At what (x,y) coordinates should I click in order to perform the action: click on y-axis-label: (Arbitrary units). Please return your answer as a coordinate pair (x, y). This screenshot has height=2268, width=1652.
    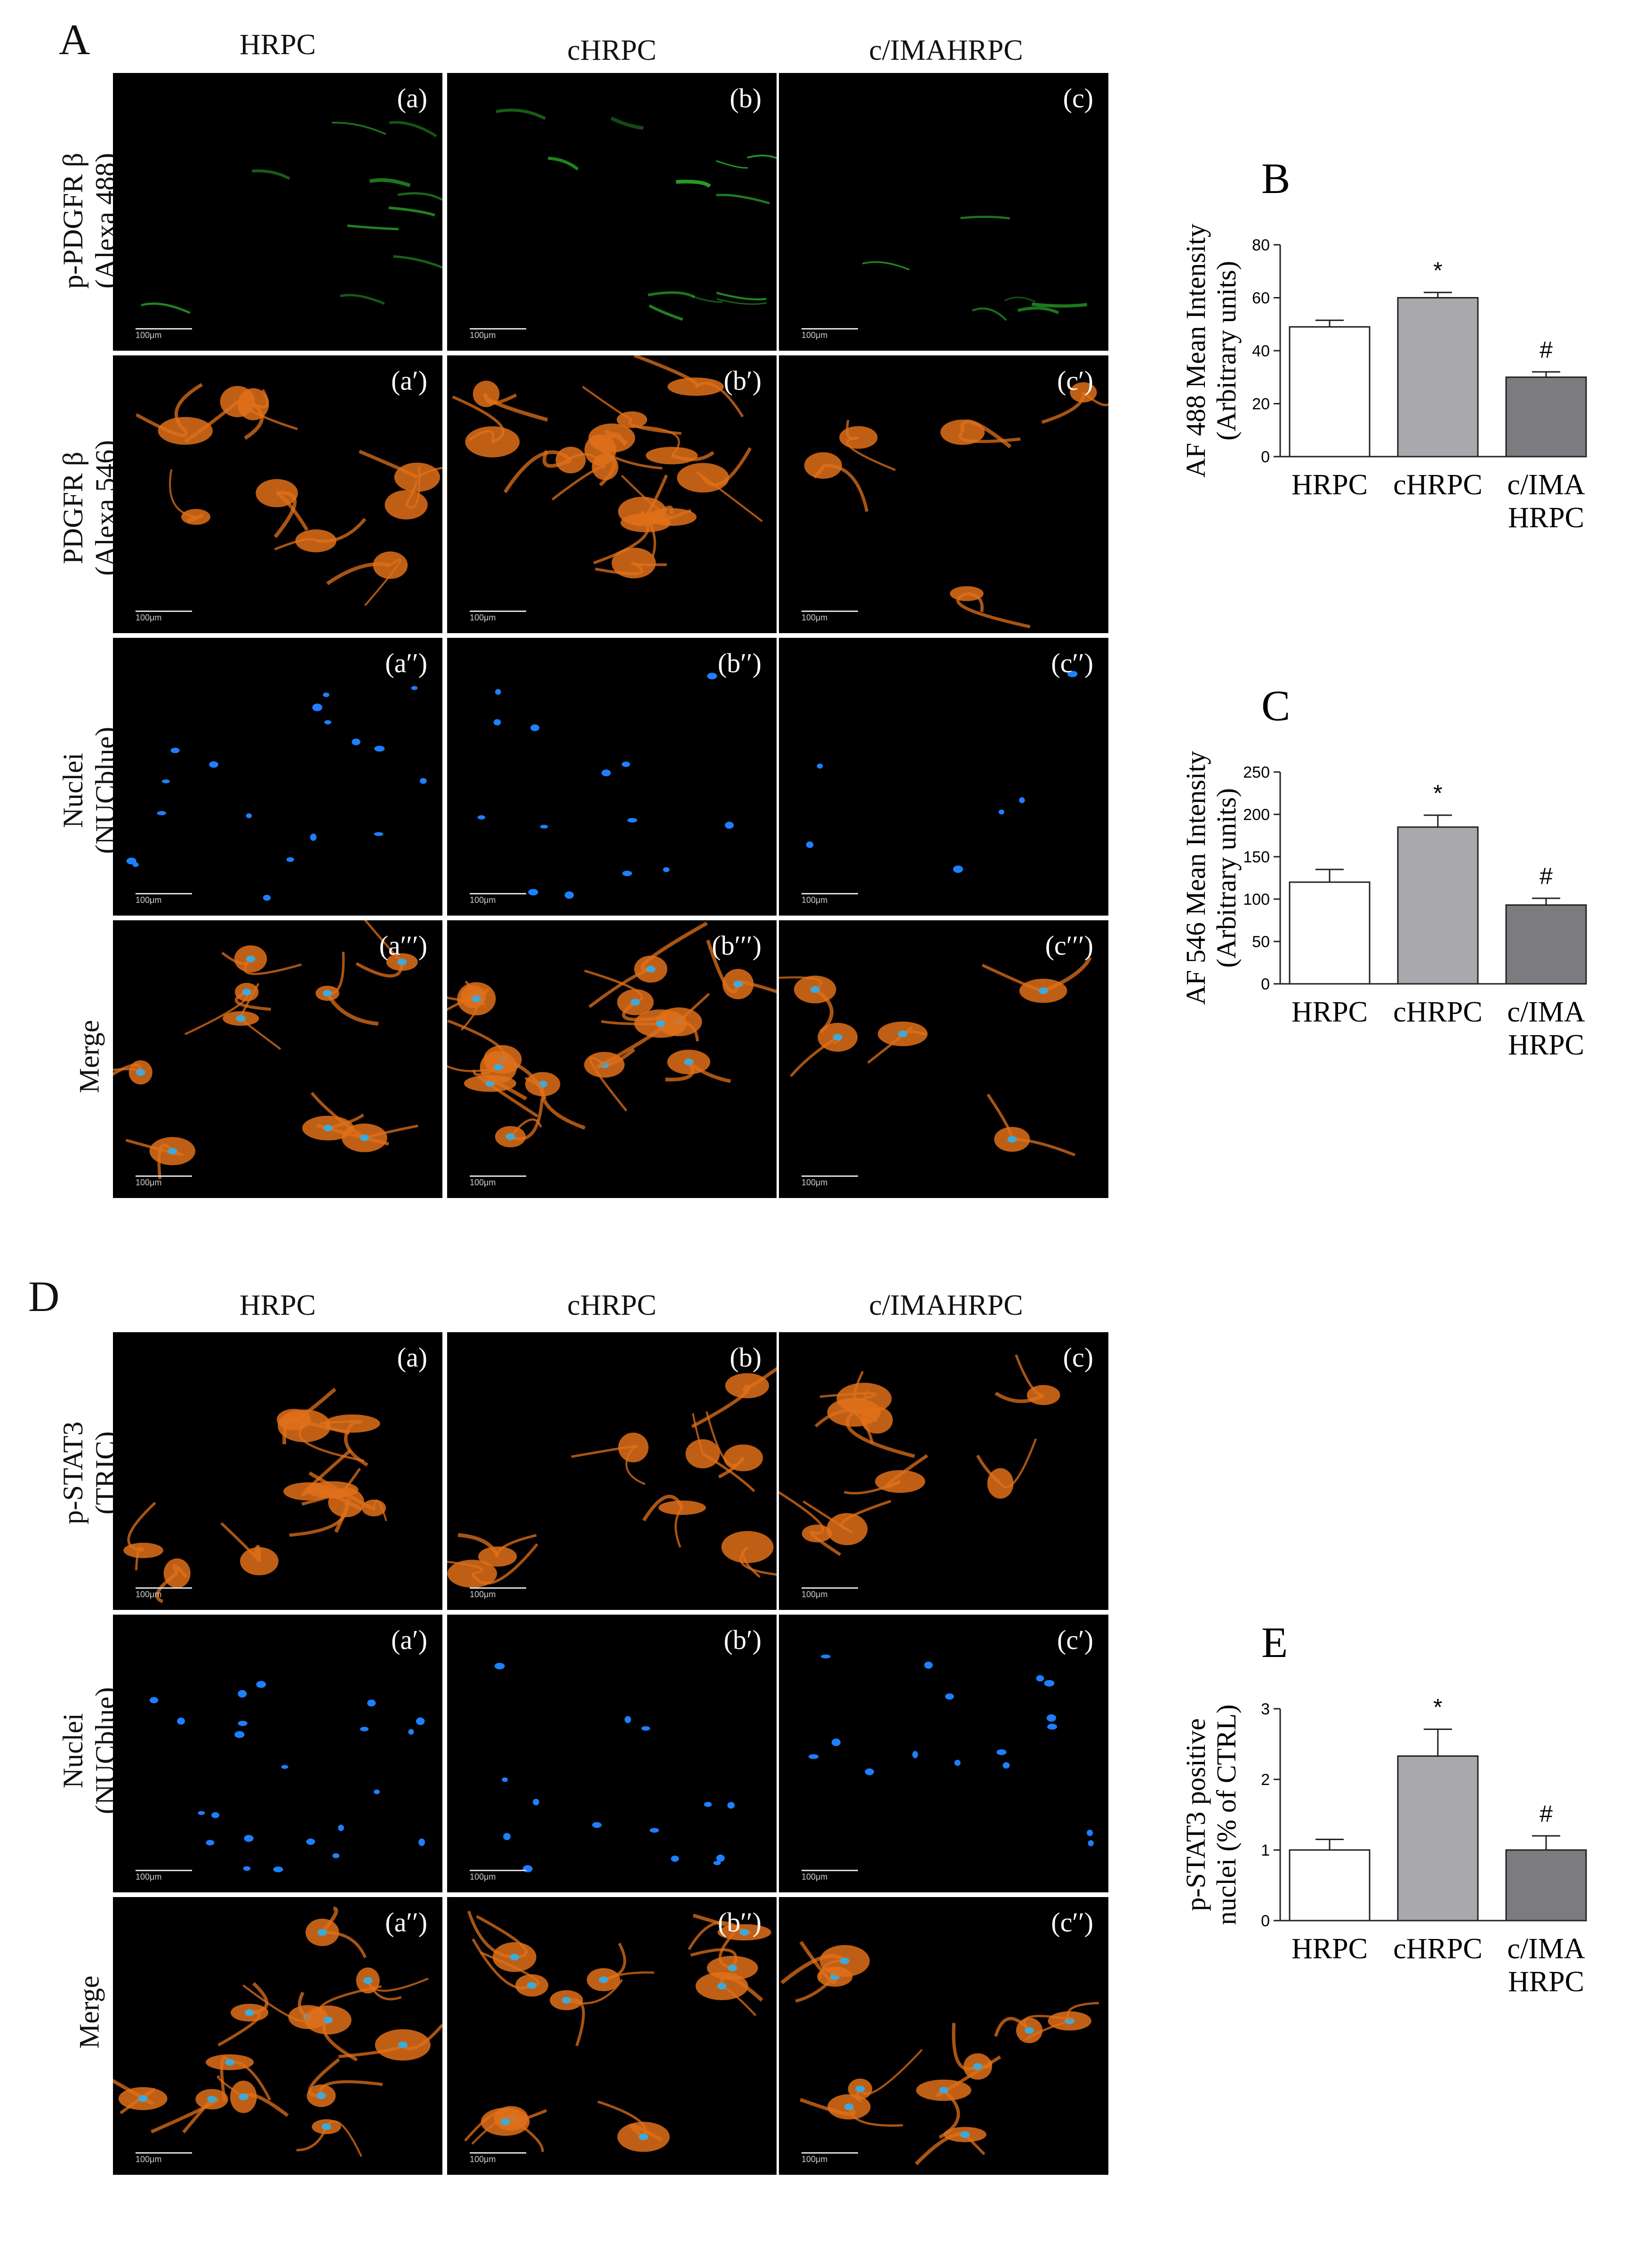
    Looking at the image, I should click on (1226, 351).